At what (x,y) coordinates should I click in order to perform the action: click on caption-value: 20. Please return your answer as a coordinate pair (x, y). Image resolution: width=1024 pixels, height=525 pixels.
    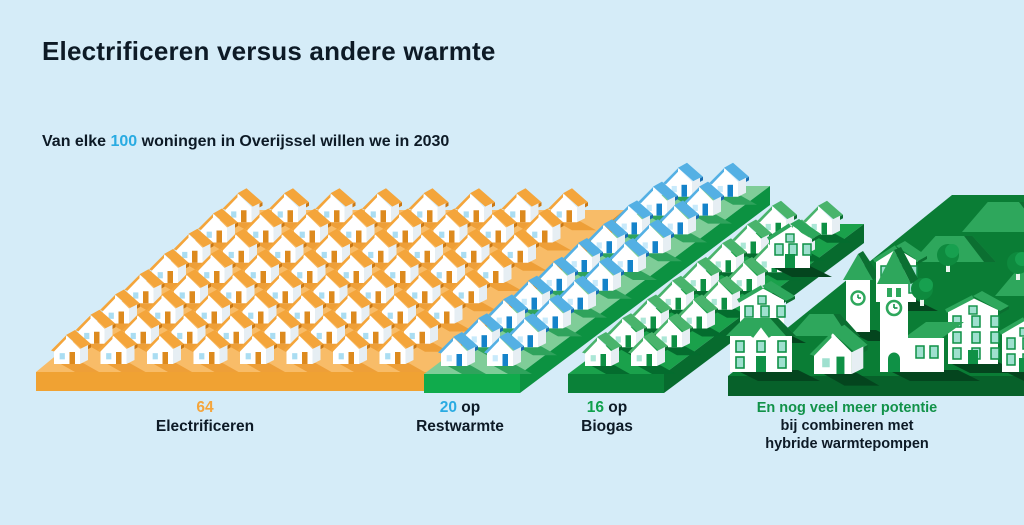
    Looking at the image, I should click on (448, 407).